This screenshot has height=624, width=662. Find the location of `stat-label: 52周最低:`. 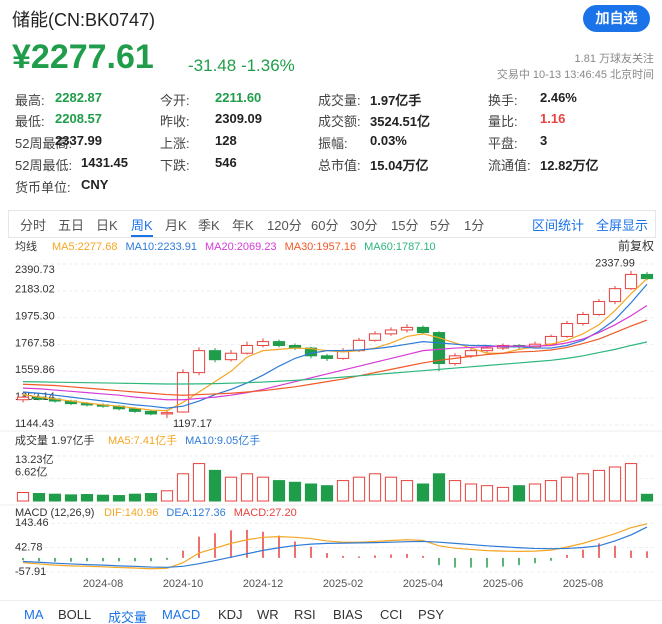

stat-label: 52周最低: is located at coordinates (44, 165).